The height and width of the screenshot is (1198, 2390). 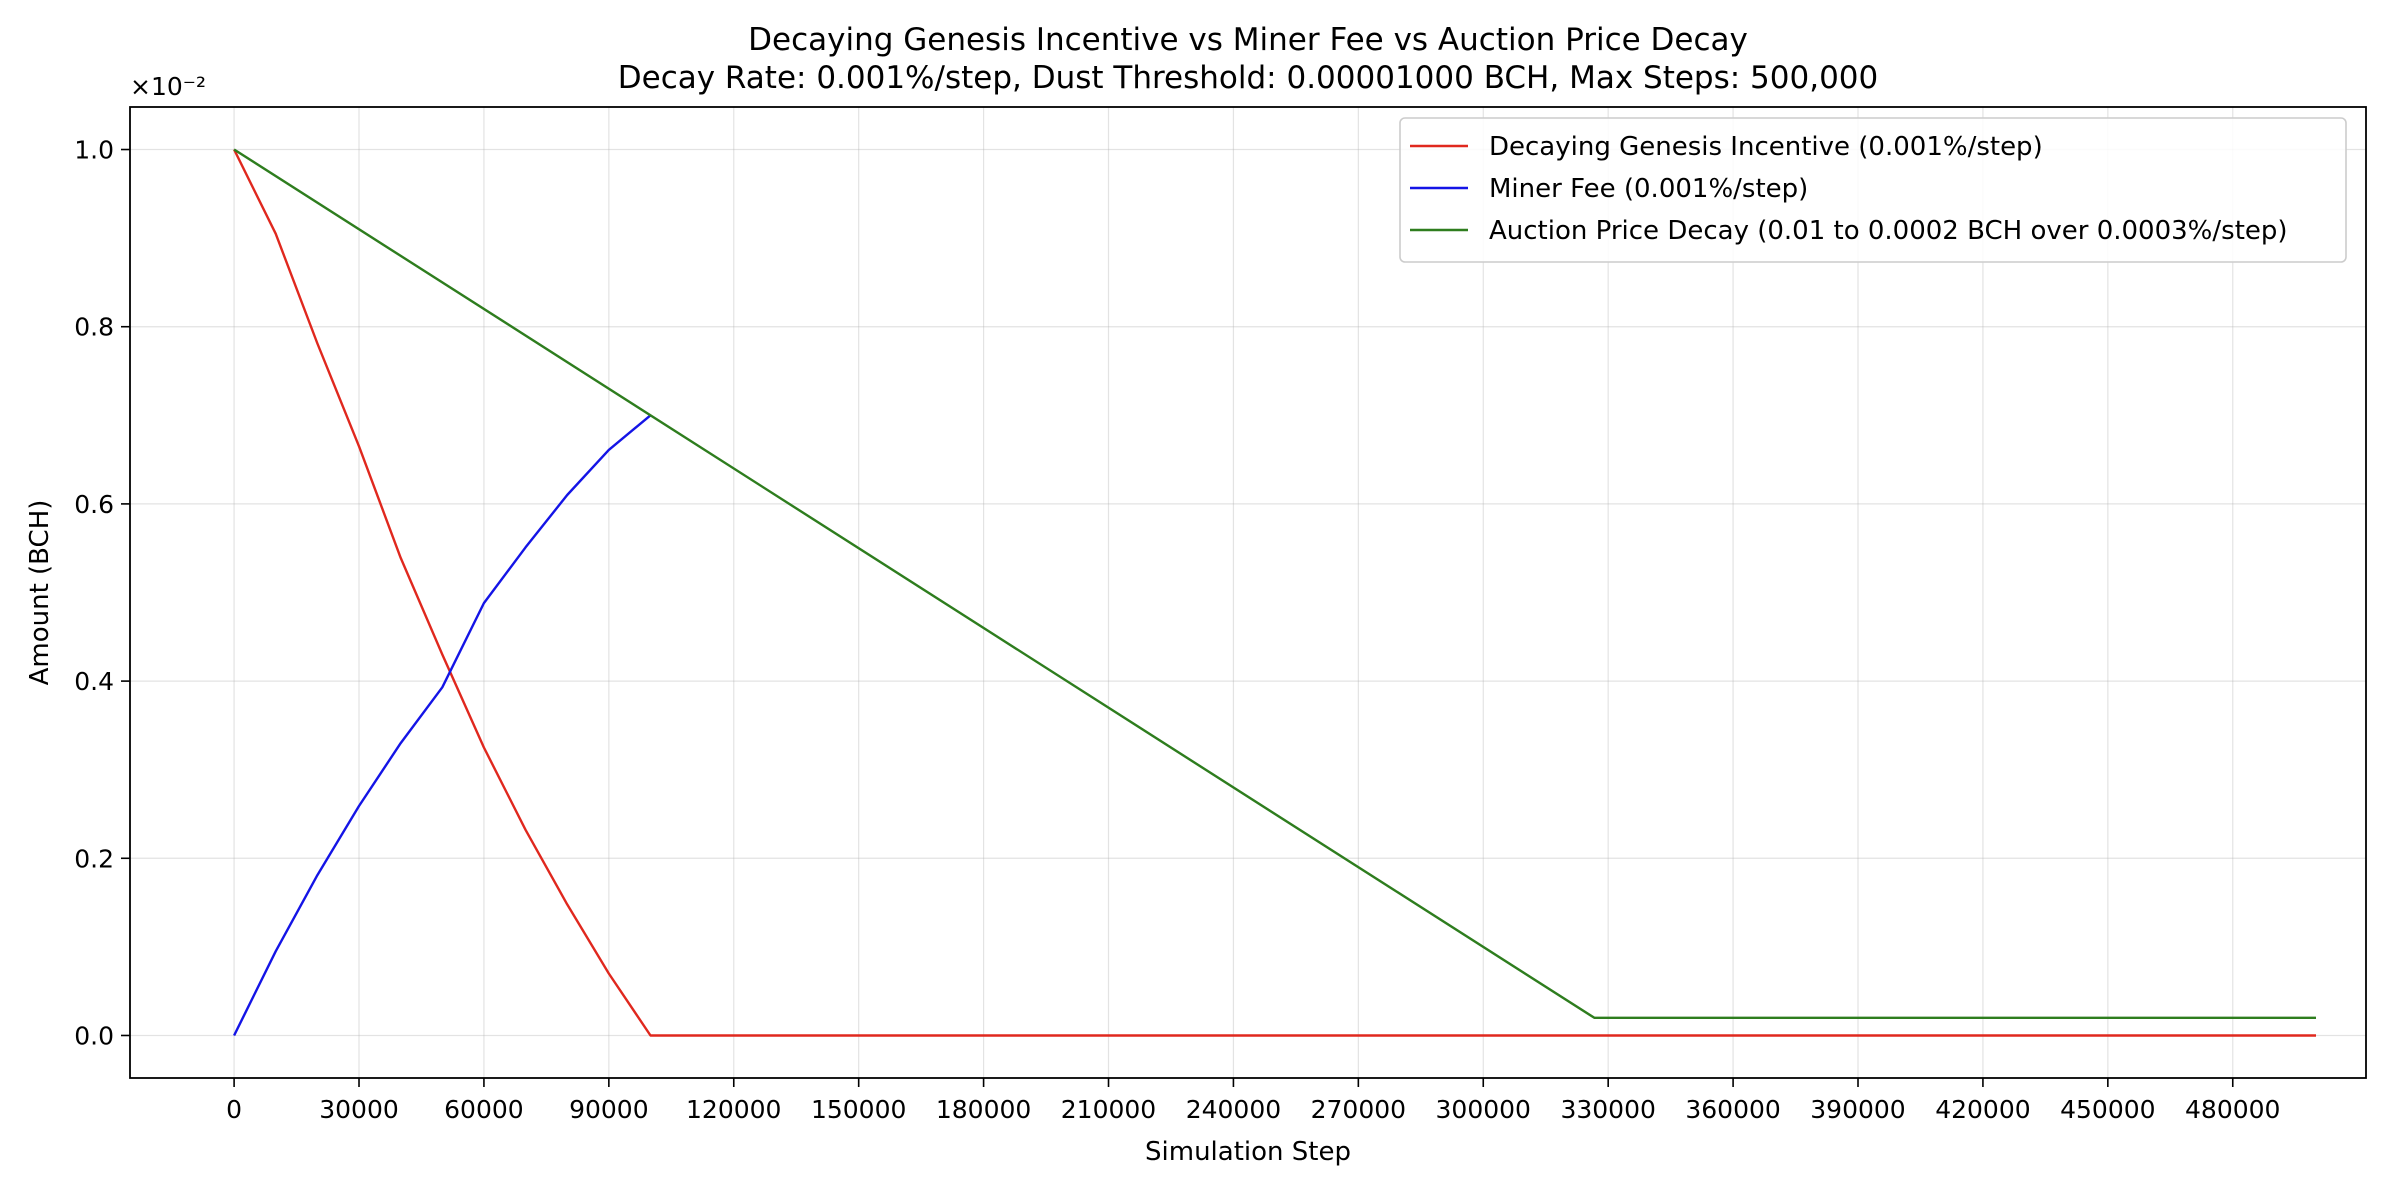 I want to click on x-tick-label: 180000, so click(x=983, y=1109).